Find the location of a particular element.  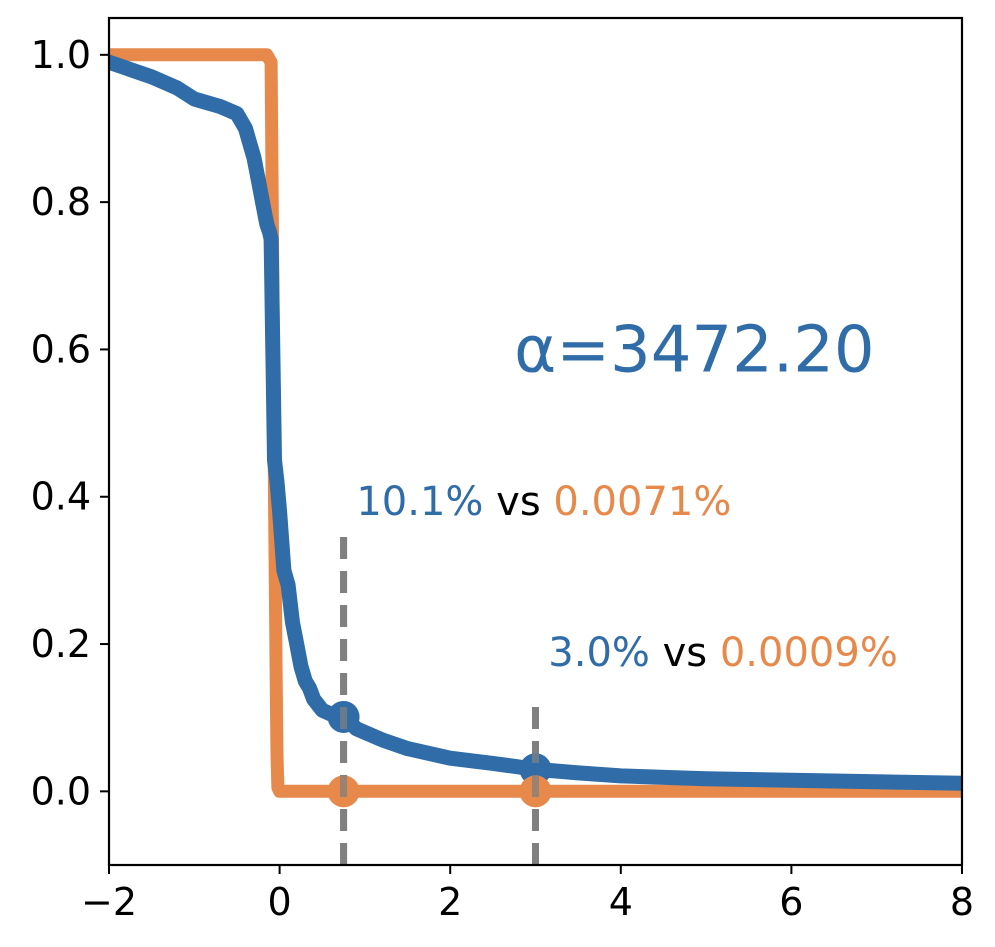

comparison-annotation-1: 3.0% vs 0.0009% is located at coordinates (723, 653).